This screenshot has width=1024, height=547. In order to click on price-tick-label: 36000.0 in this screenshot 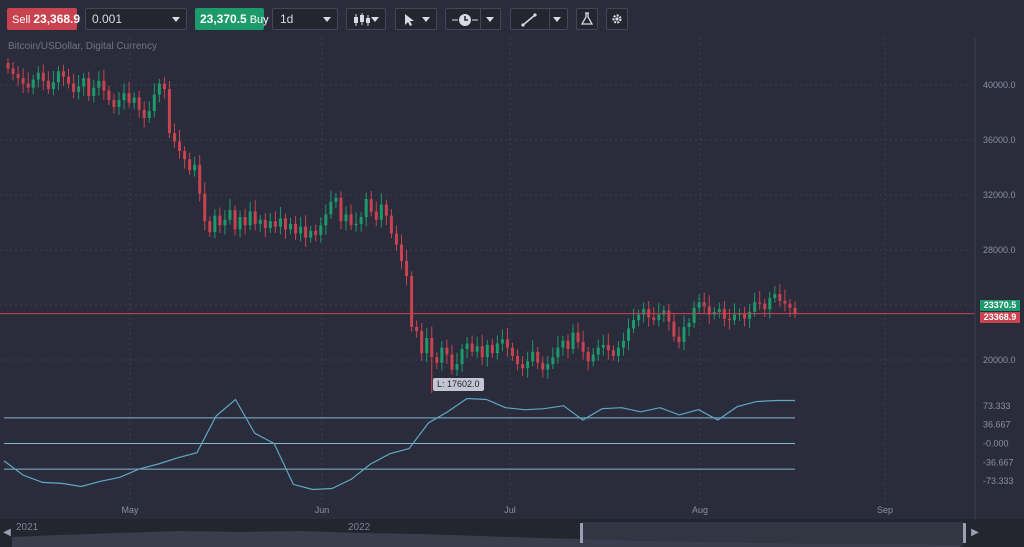, I will do `click(999, 140)`.